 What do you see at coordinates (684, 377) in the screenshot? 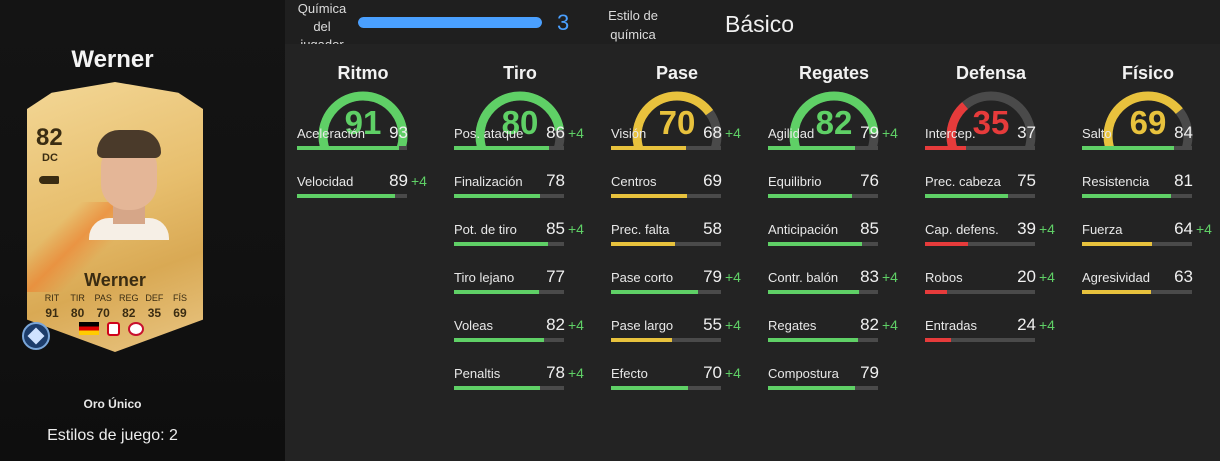
I see `stat-row: Efecto 70 +4` at bounding box center [684, 377].